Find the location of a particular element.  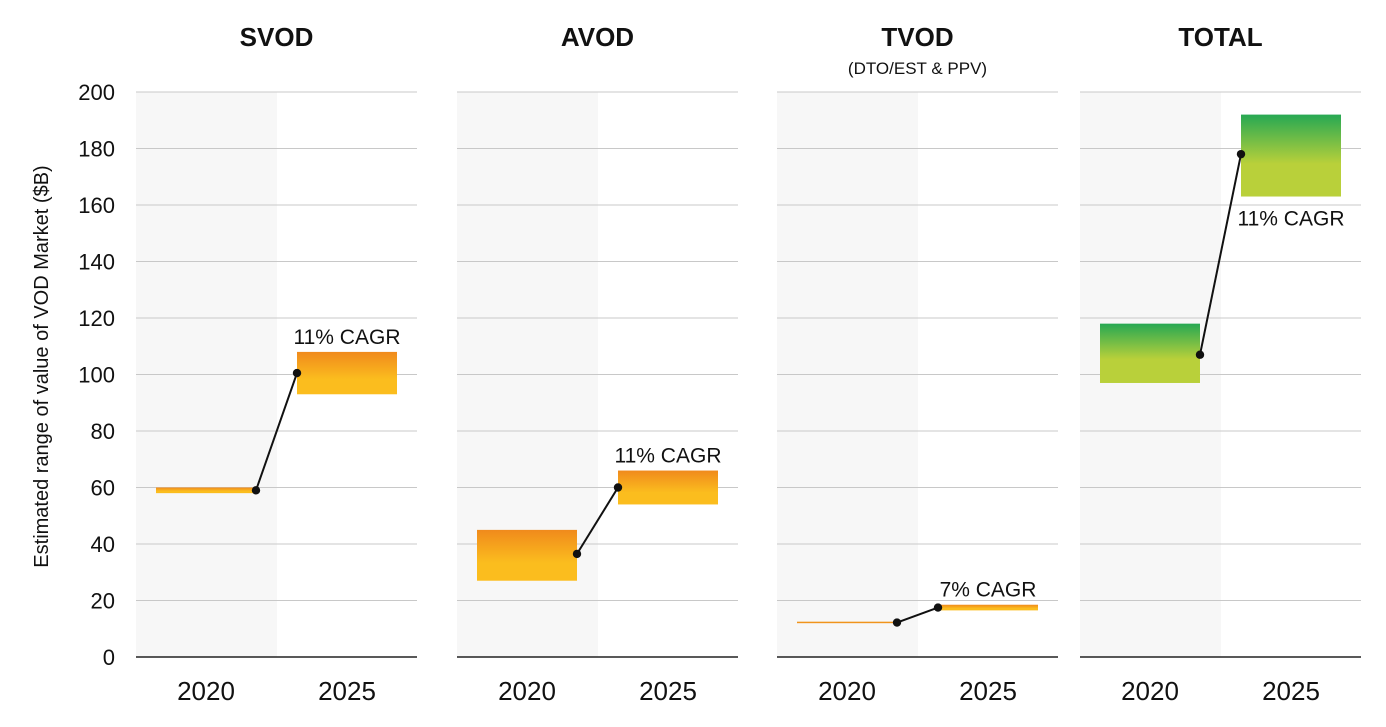

panel-subtitle: (DTO/EST & PPV) is located at coordinates (917, 68).